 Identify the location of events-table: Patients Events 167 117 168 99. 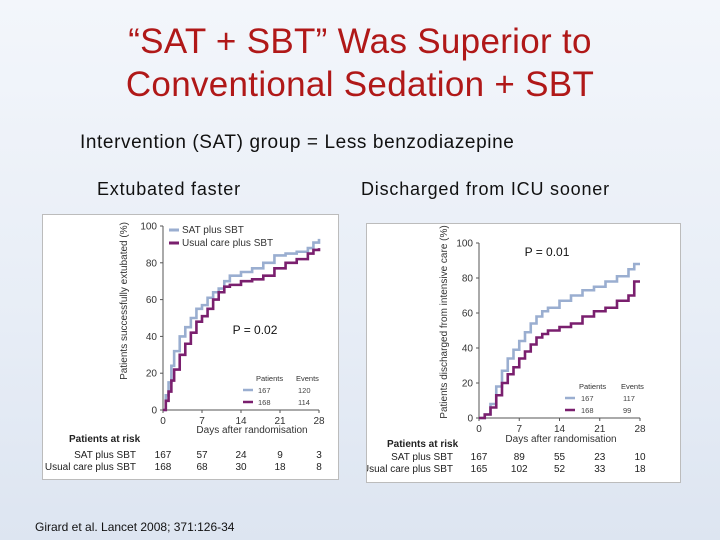
(604, 398).